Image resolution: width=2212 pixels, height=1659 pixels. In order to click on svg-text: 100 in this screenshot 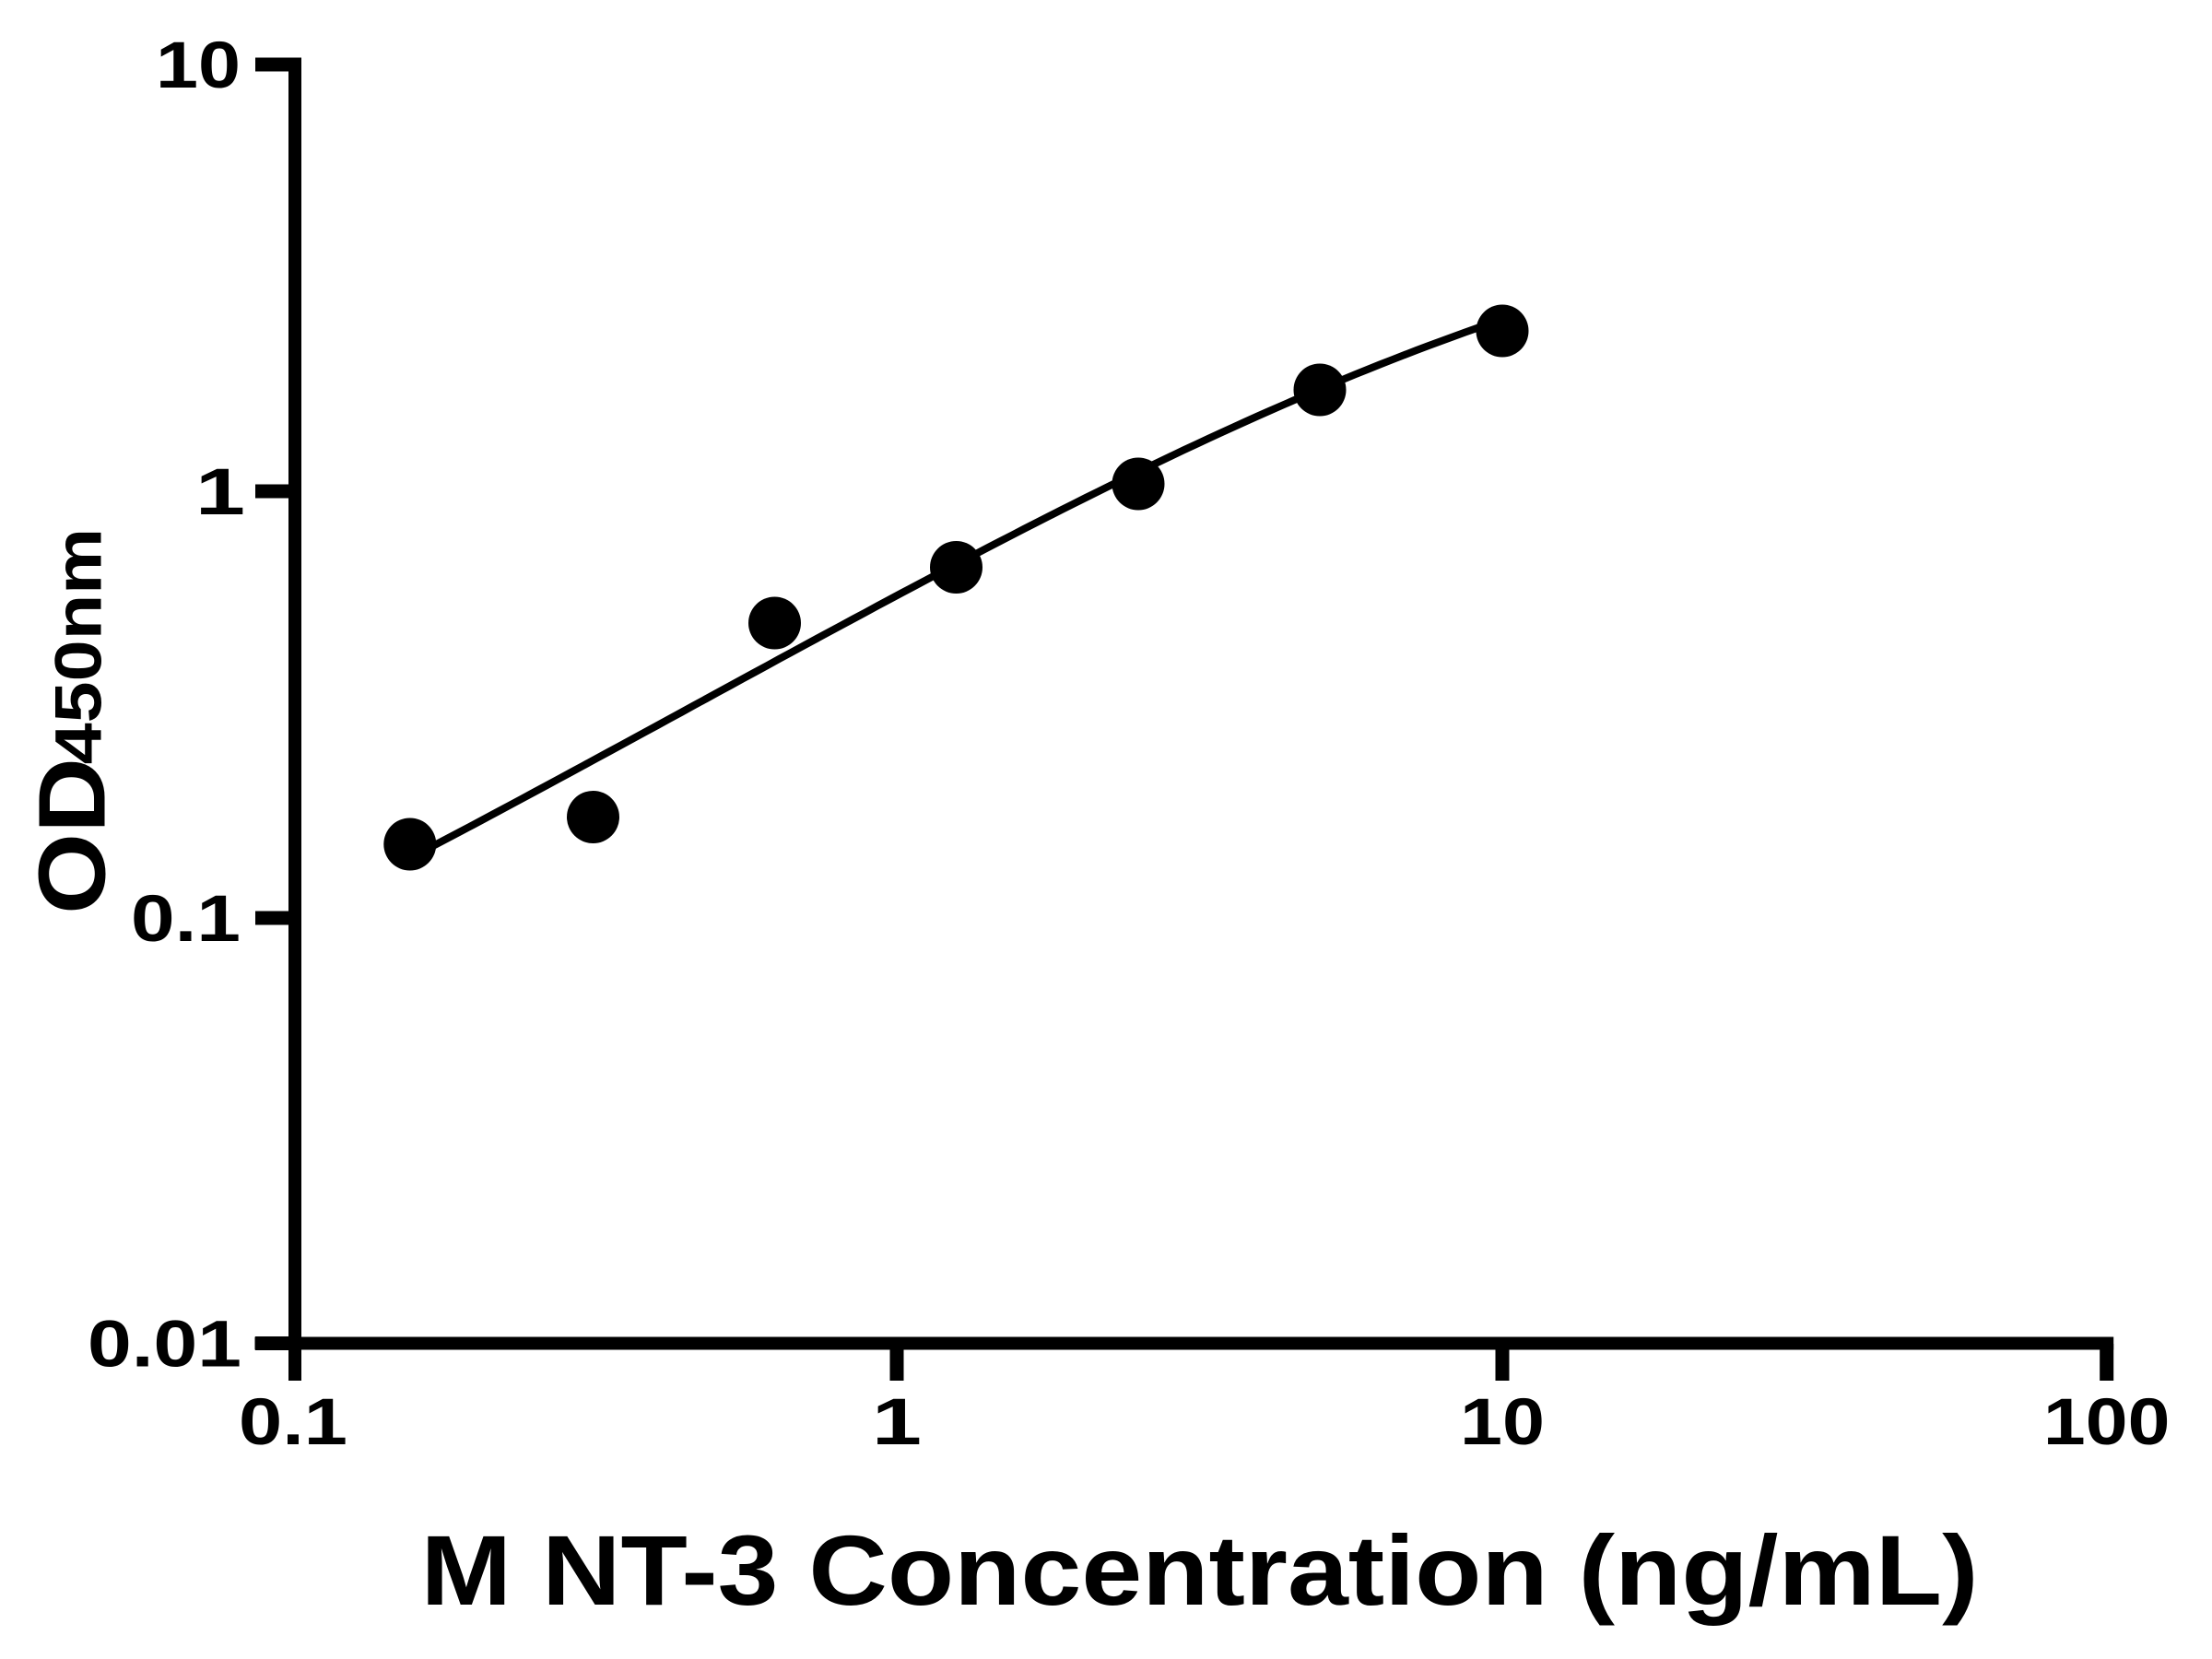, I will do `click(2107, 1422)`.